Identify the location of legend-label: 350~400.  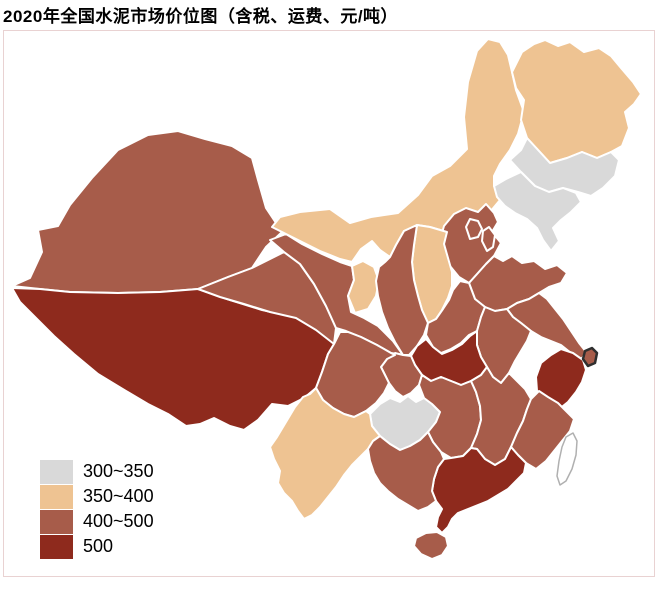
(118, 496).